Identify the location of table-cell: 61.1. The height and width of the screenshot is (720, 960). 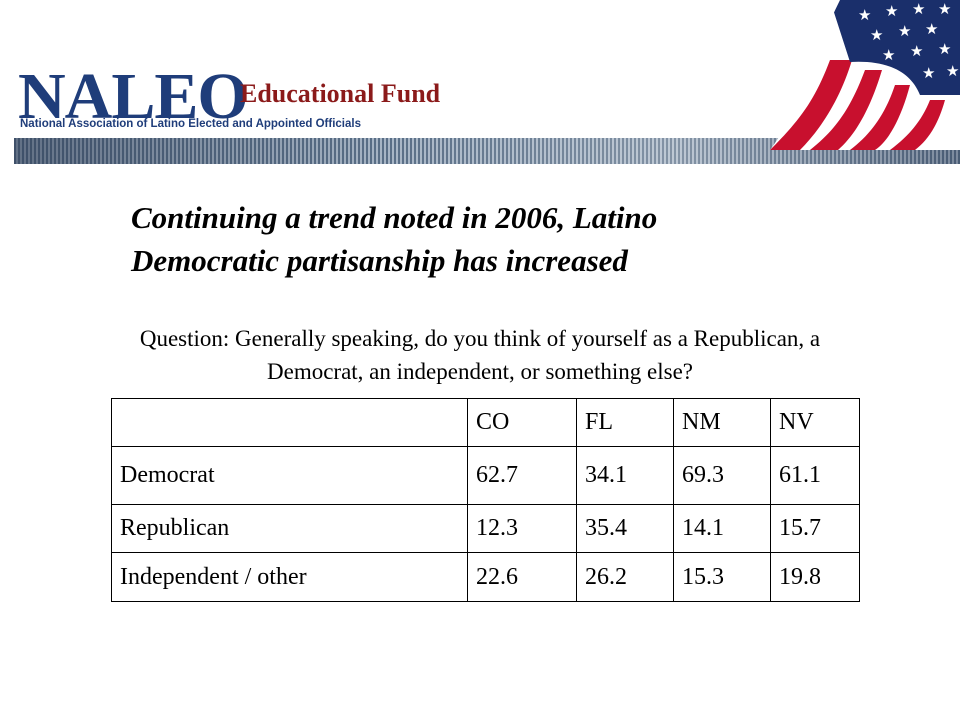
(815, 475).